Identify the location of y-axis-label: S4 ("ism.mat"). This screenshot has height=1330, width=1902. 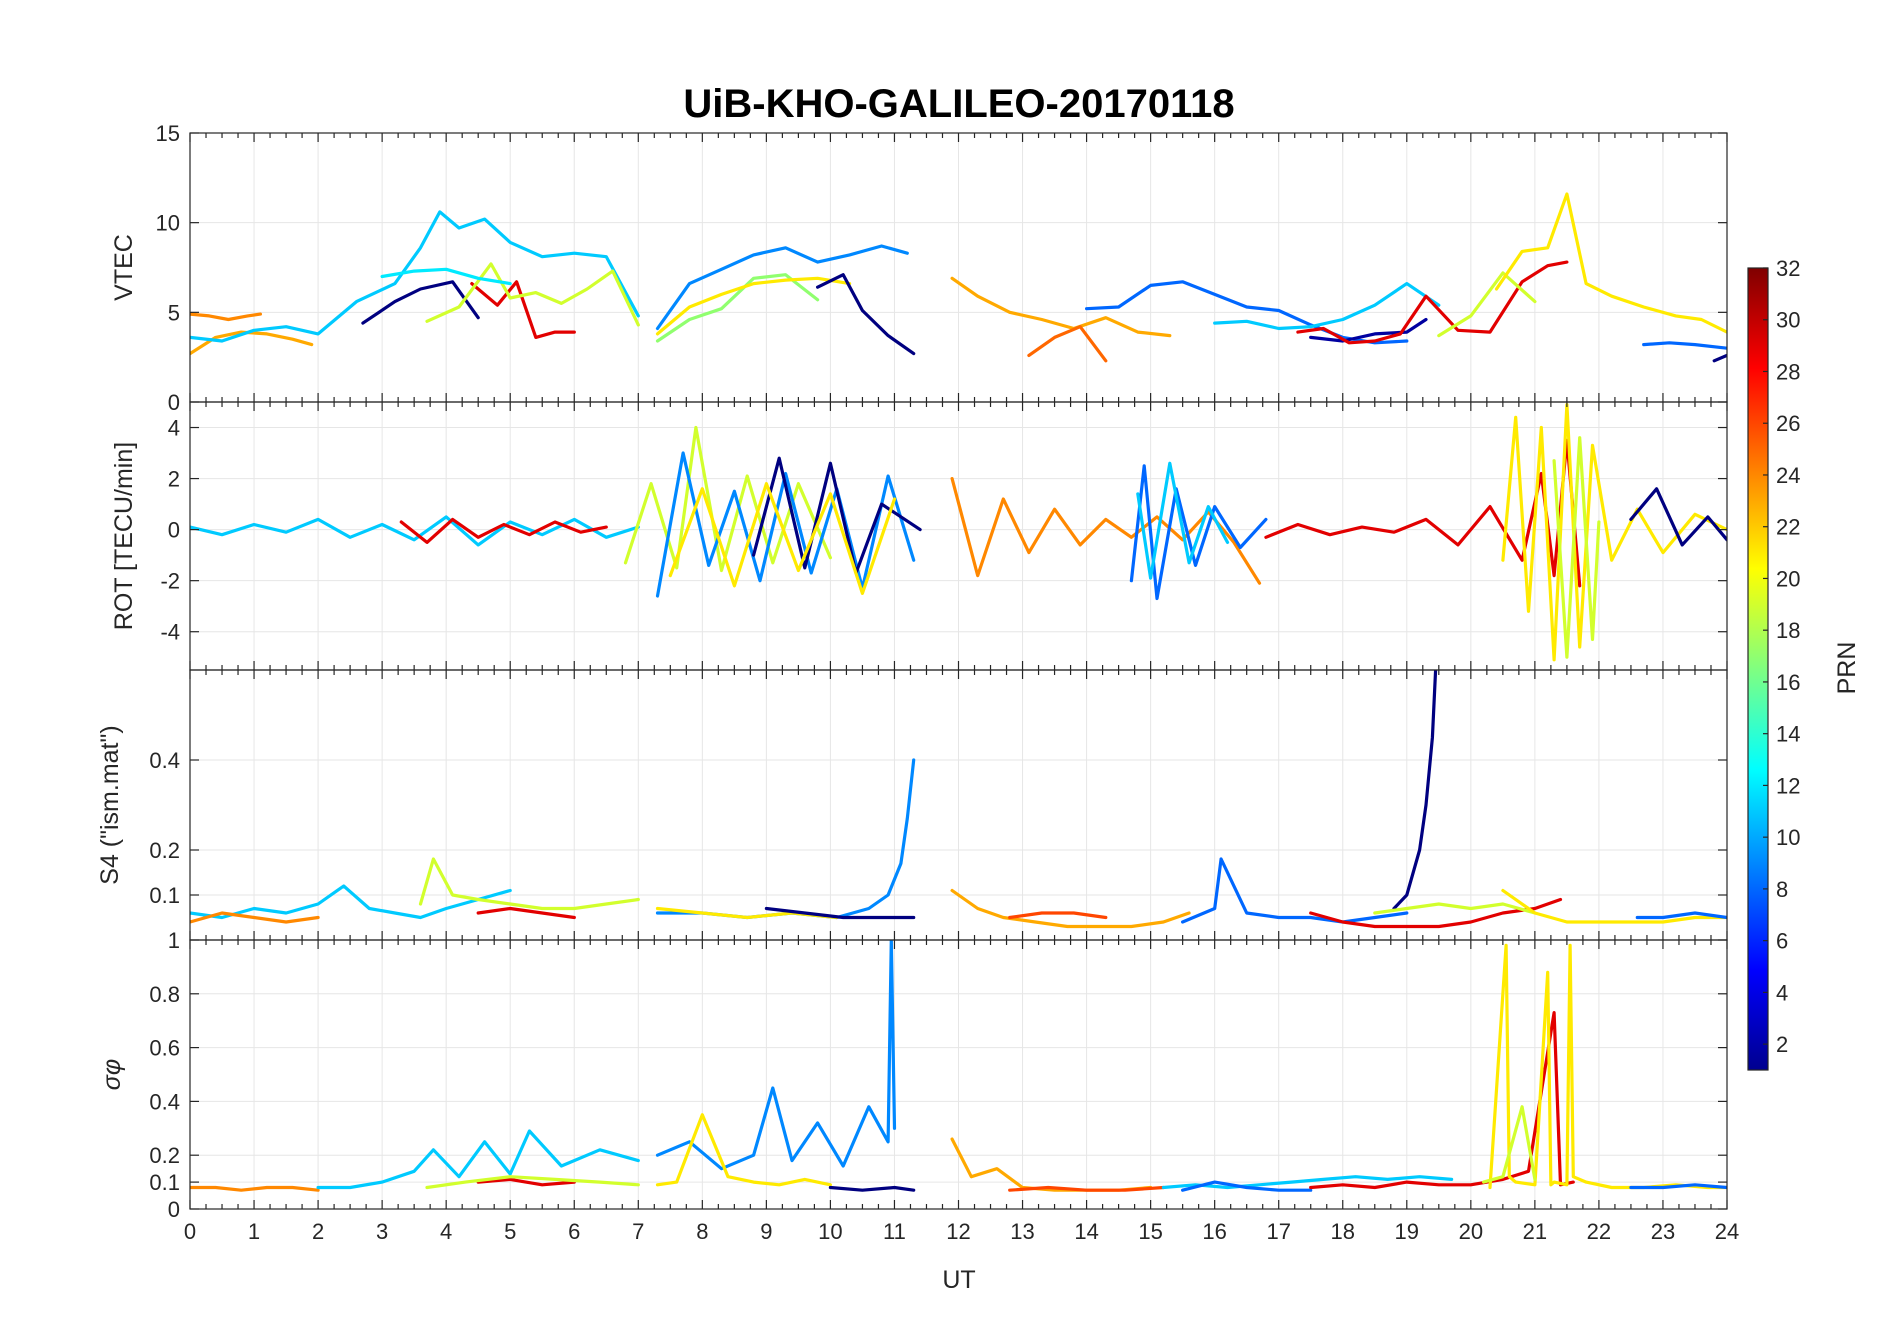
(110, 804).